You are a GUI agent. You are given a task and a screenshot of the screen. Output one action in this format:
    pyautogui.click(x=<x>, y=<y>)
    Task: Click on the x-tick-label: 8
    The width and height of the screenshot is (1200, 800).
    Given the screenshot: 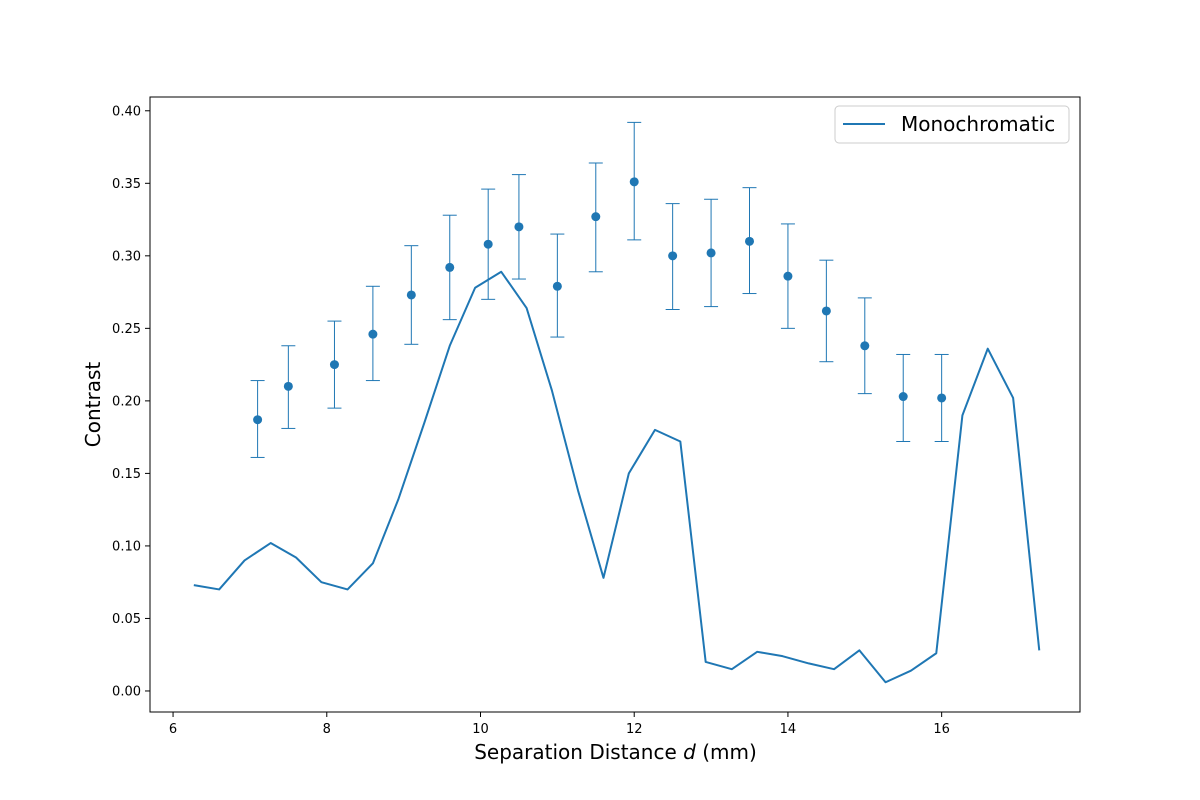 What is the action you would take?
    pyautogui.click(x=327, y=729)
    